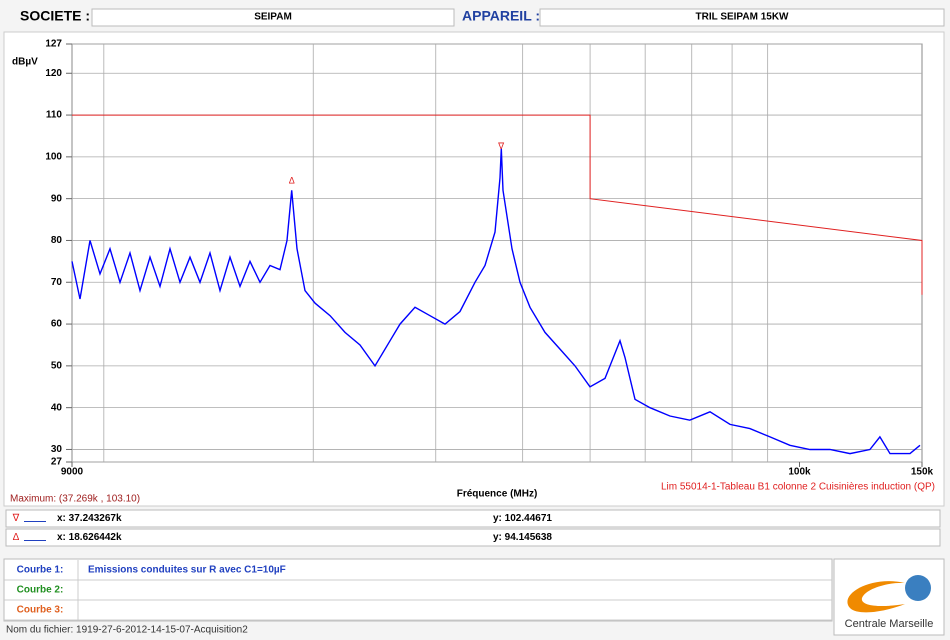 The image size is (950, 640). What do you see at coordinates (57, 462) in the screenshot?
I see `y-tick-label: 27` at bounding box center [57, 462].